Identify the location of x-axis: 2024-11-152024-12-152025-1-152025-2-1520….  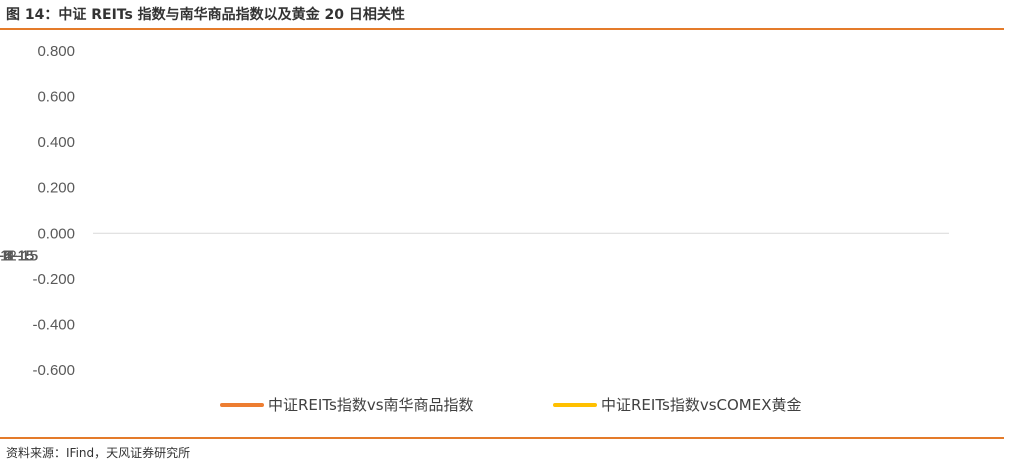
(19, 255).